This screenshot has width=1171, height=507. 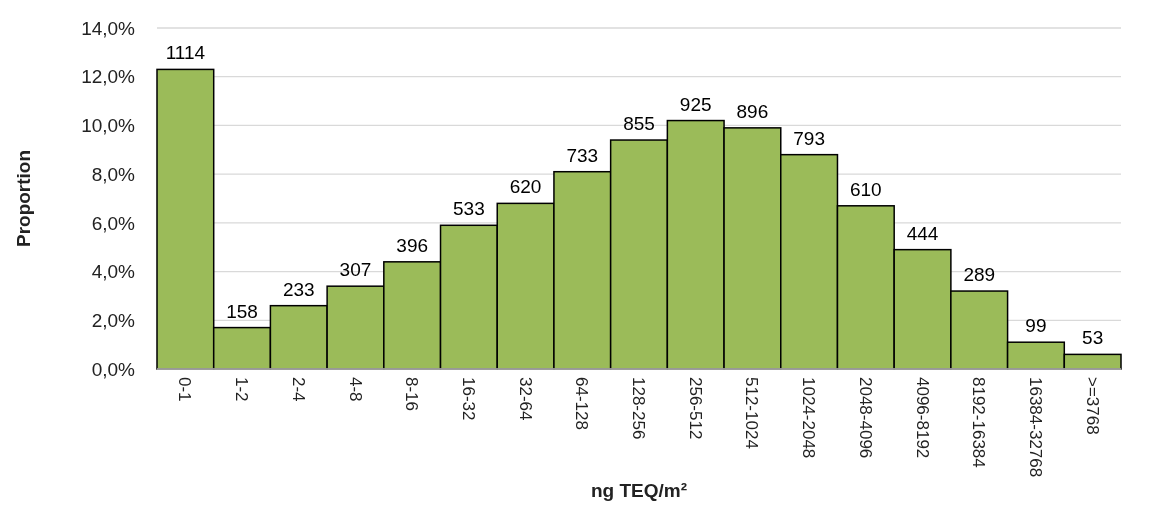 I want to click on annotation: 158, so click(x=242, y=311).